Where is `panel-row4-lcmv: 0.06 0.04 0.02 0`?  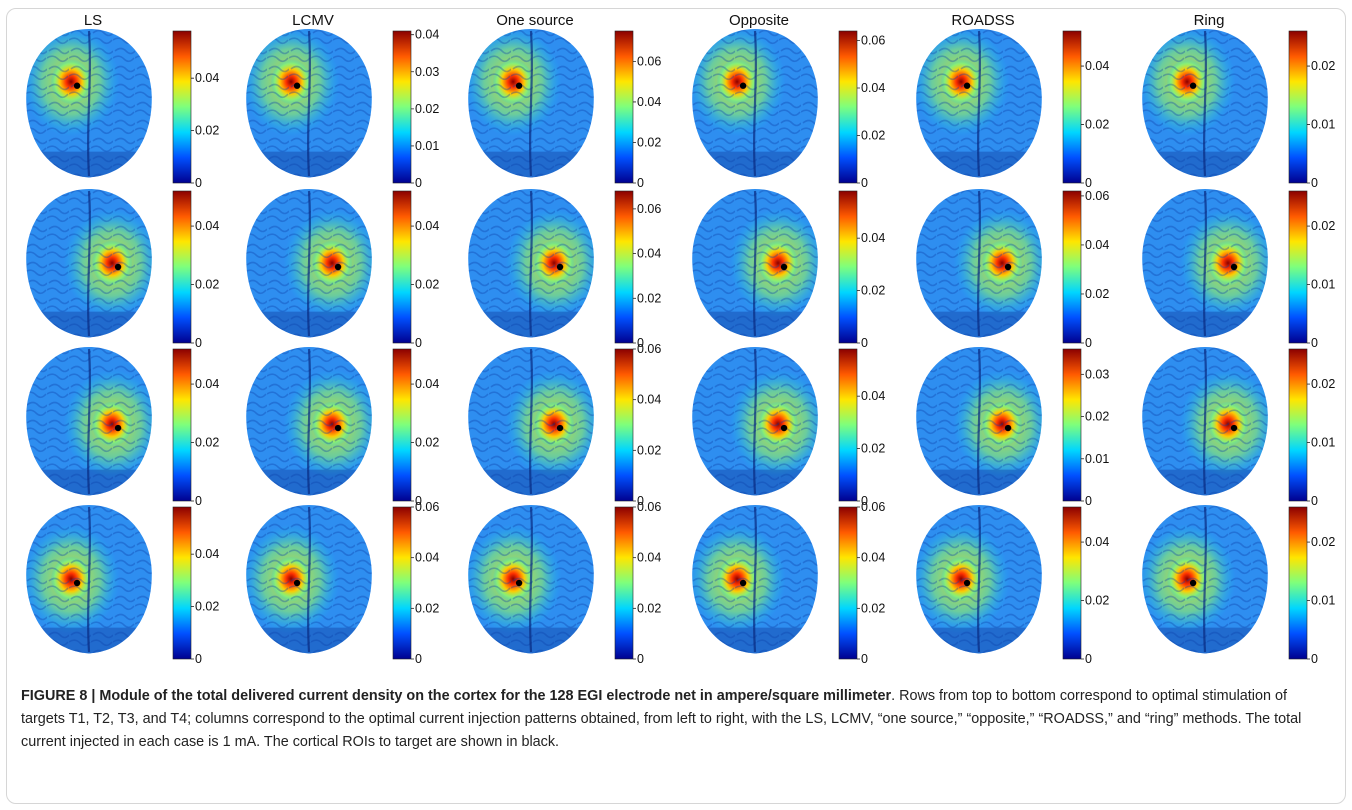
panel-row4-lcmv: 0.06 0.04 0.02 0 is located at coordinates (342, 583).